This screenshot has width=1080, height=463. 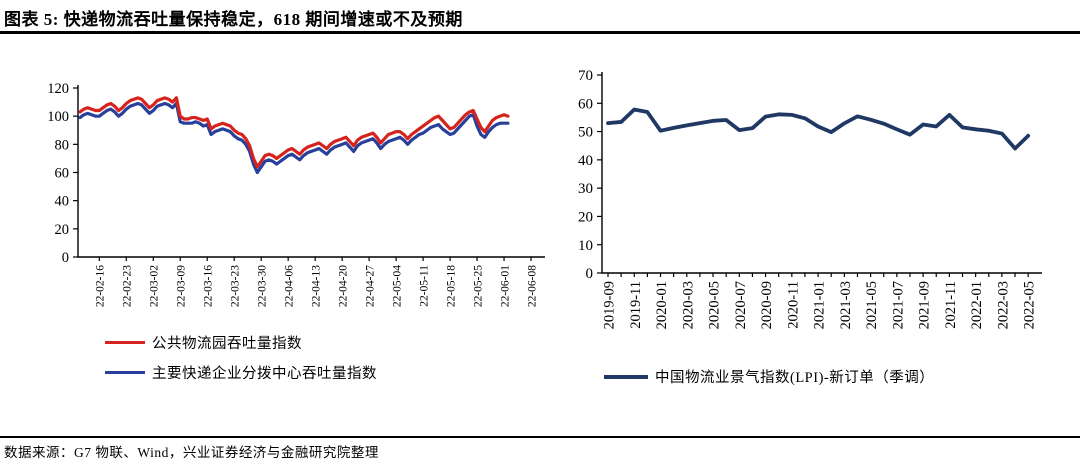 I want to click on svg-text: 22-03-16, so click(x=209, y=286).